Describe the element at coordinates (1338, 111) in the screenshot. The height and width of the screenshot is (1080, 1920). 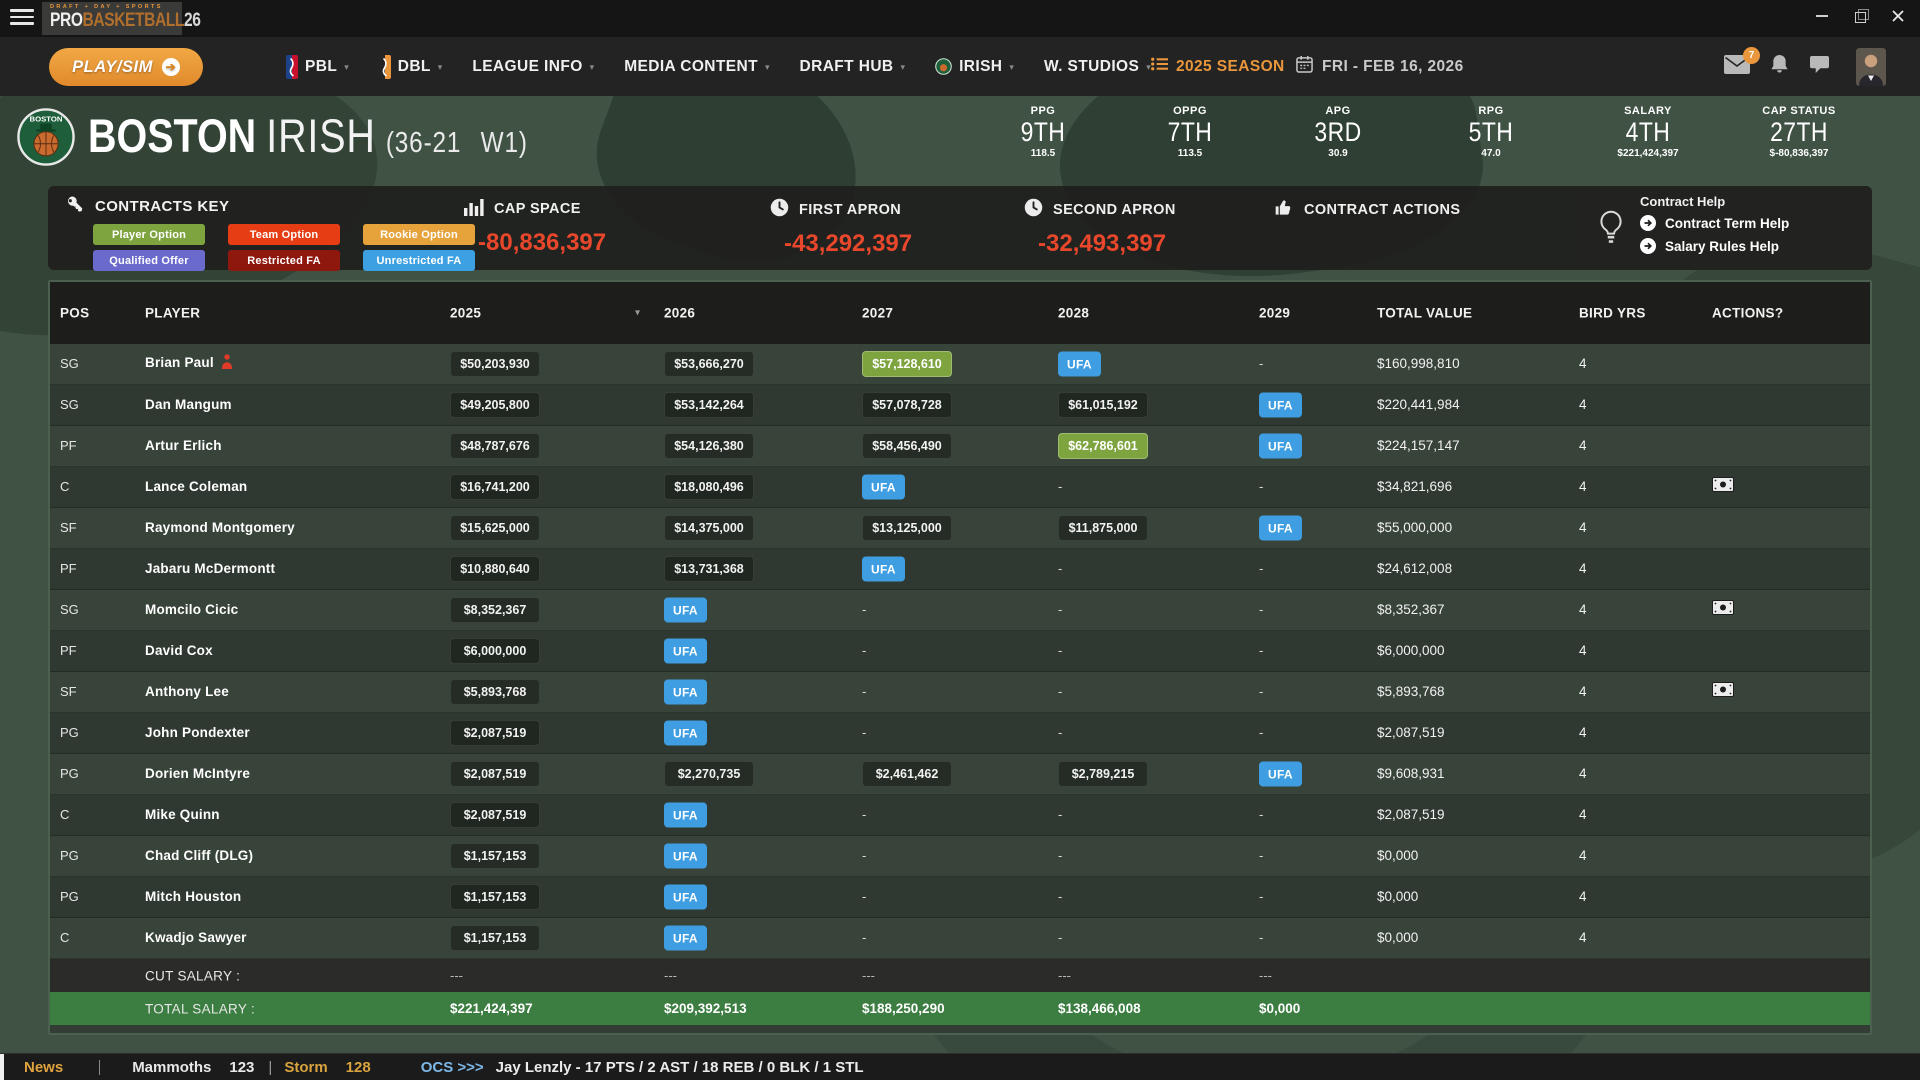
I see `stat-label: APG` at that location.